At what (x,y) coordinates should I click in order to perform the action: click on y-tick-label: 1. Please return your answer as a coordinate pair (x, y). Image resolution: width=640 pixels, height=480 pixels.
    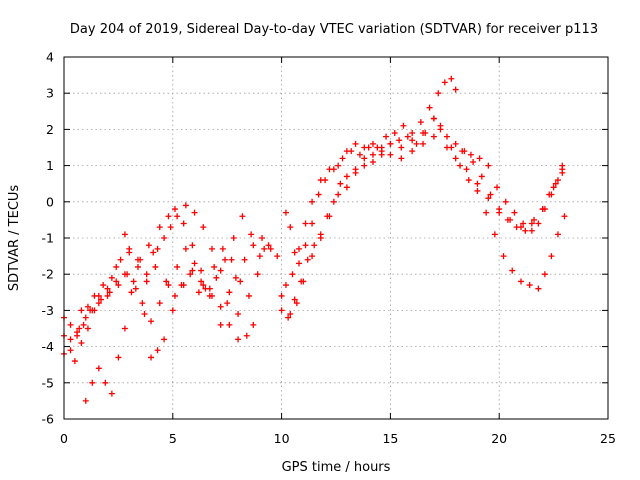
    Looking at the image, I should click on (50, 165).